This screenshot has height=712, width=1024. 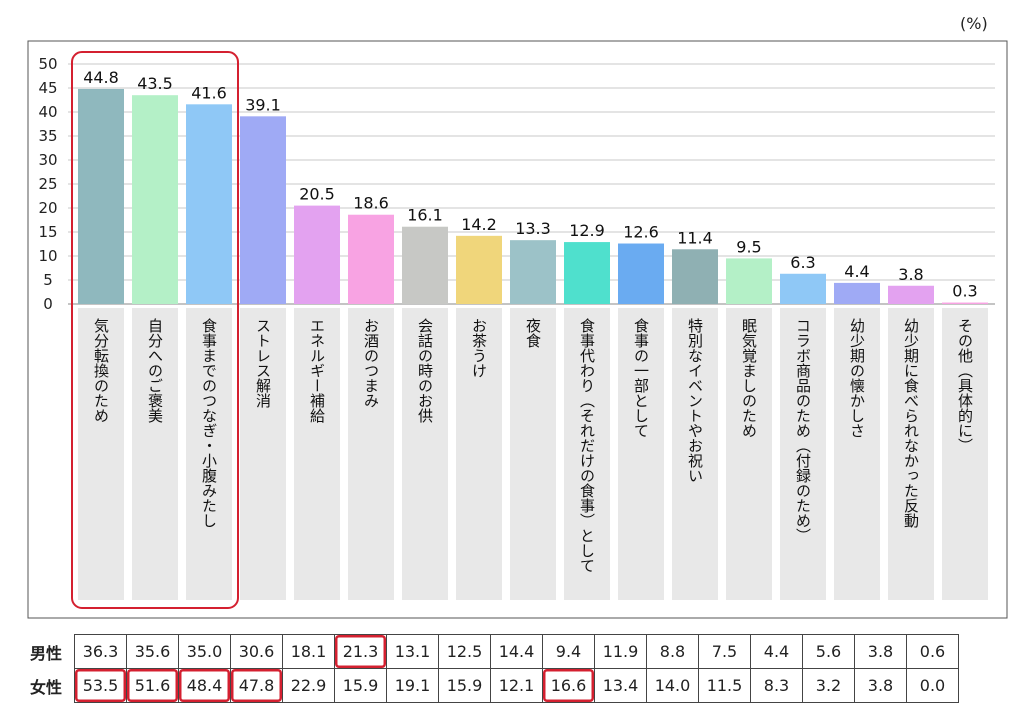 I want to click on table-cell: 13.1, so click(x=412, y=651).